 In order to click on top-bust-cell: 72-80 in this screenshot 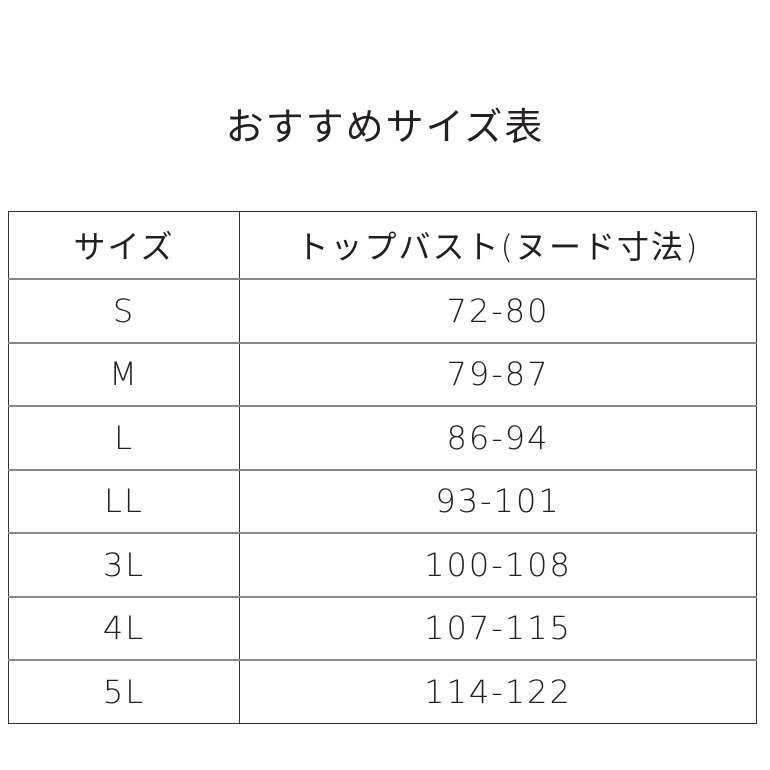, I will do `click(498, 310)`.